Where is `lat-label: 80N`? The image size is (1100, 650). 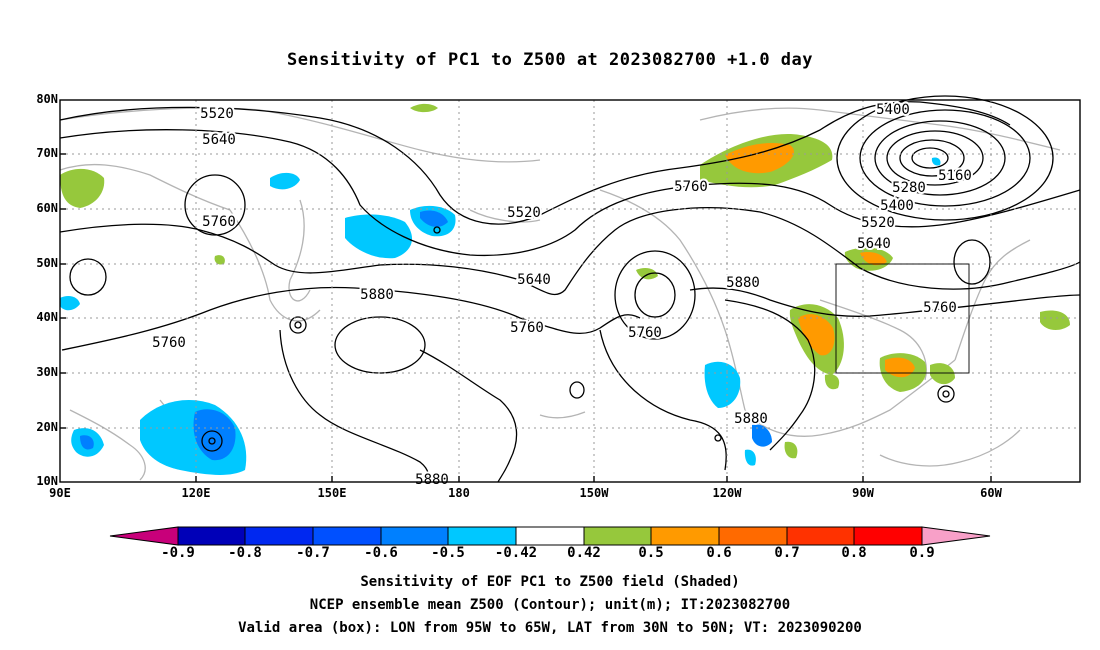 lat-label: 80N is located at coordinates (47, 99).